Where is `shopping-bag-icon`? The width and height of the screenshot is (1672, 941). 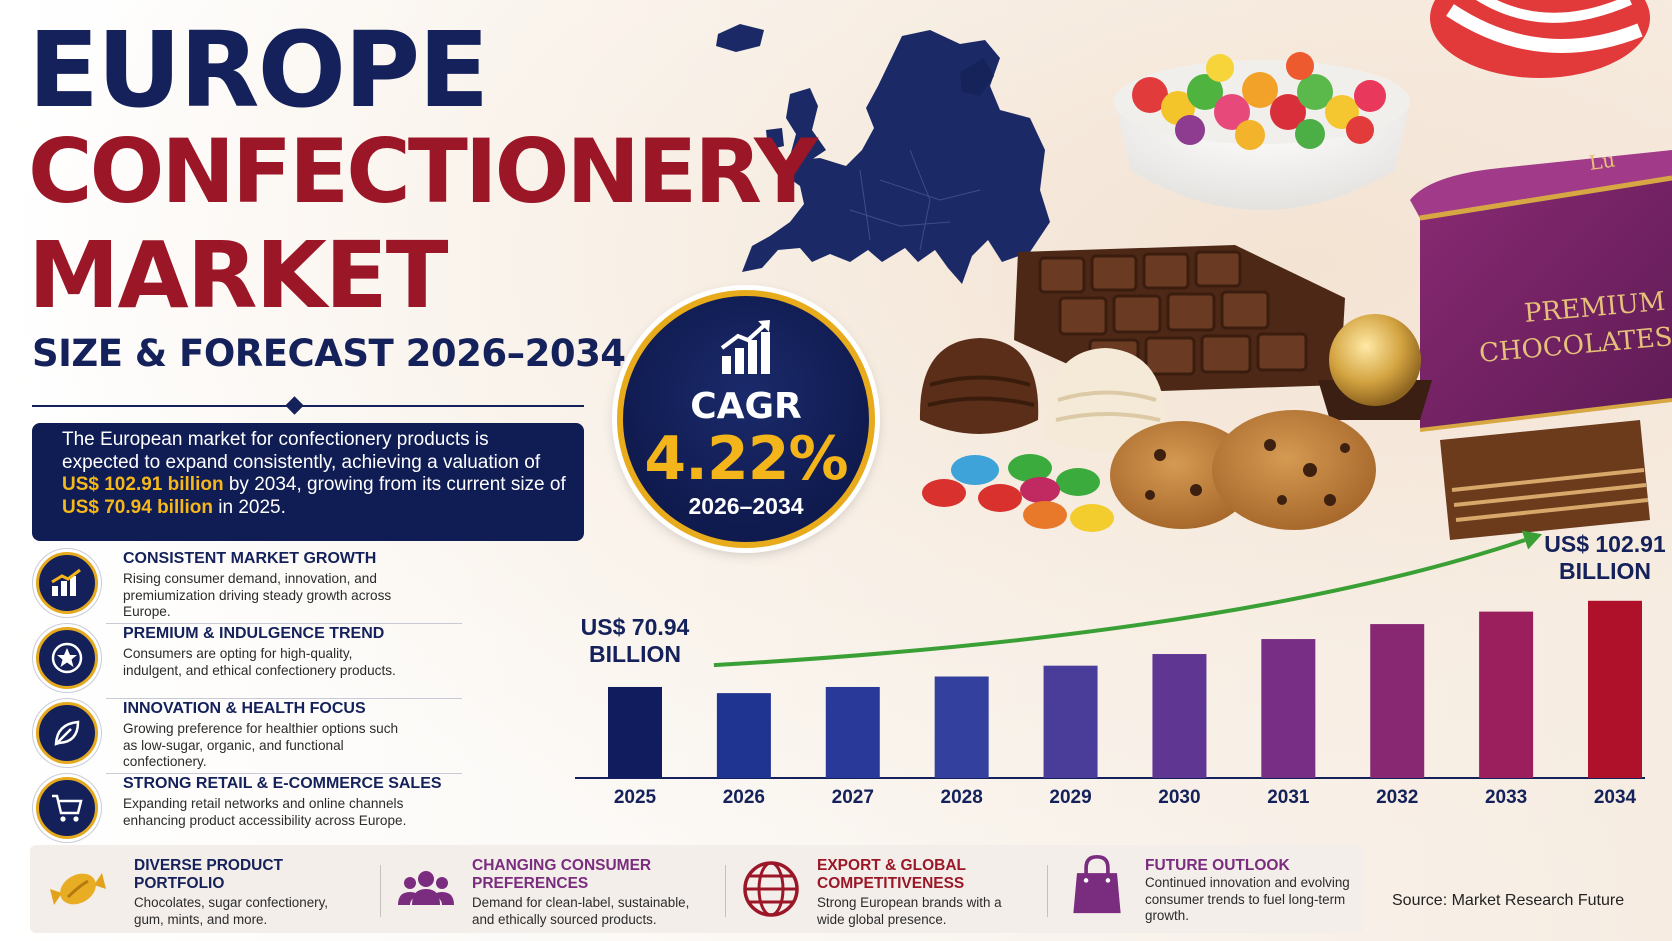
shopping-bag-icon is located at coordinates (1097, 884).